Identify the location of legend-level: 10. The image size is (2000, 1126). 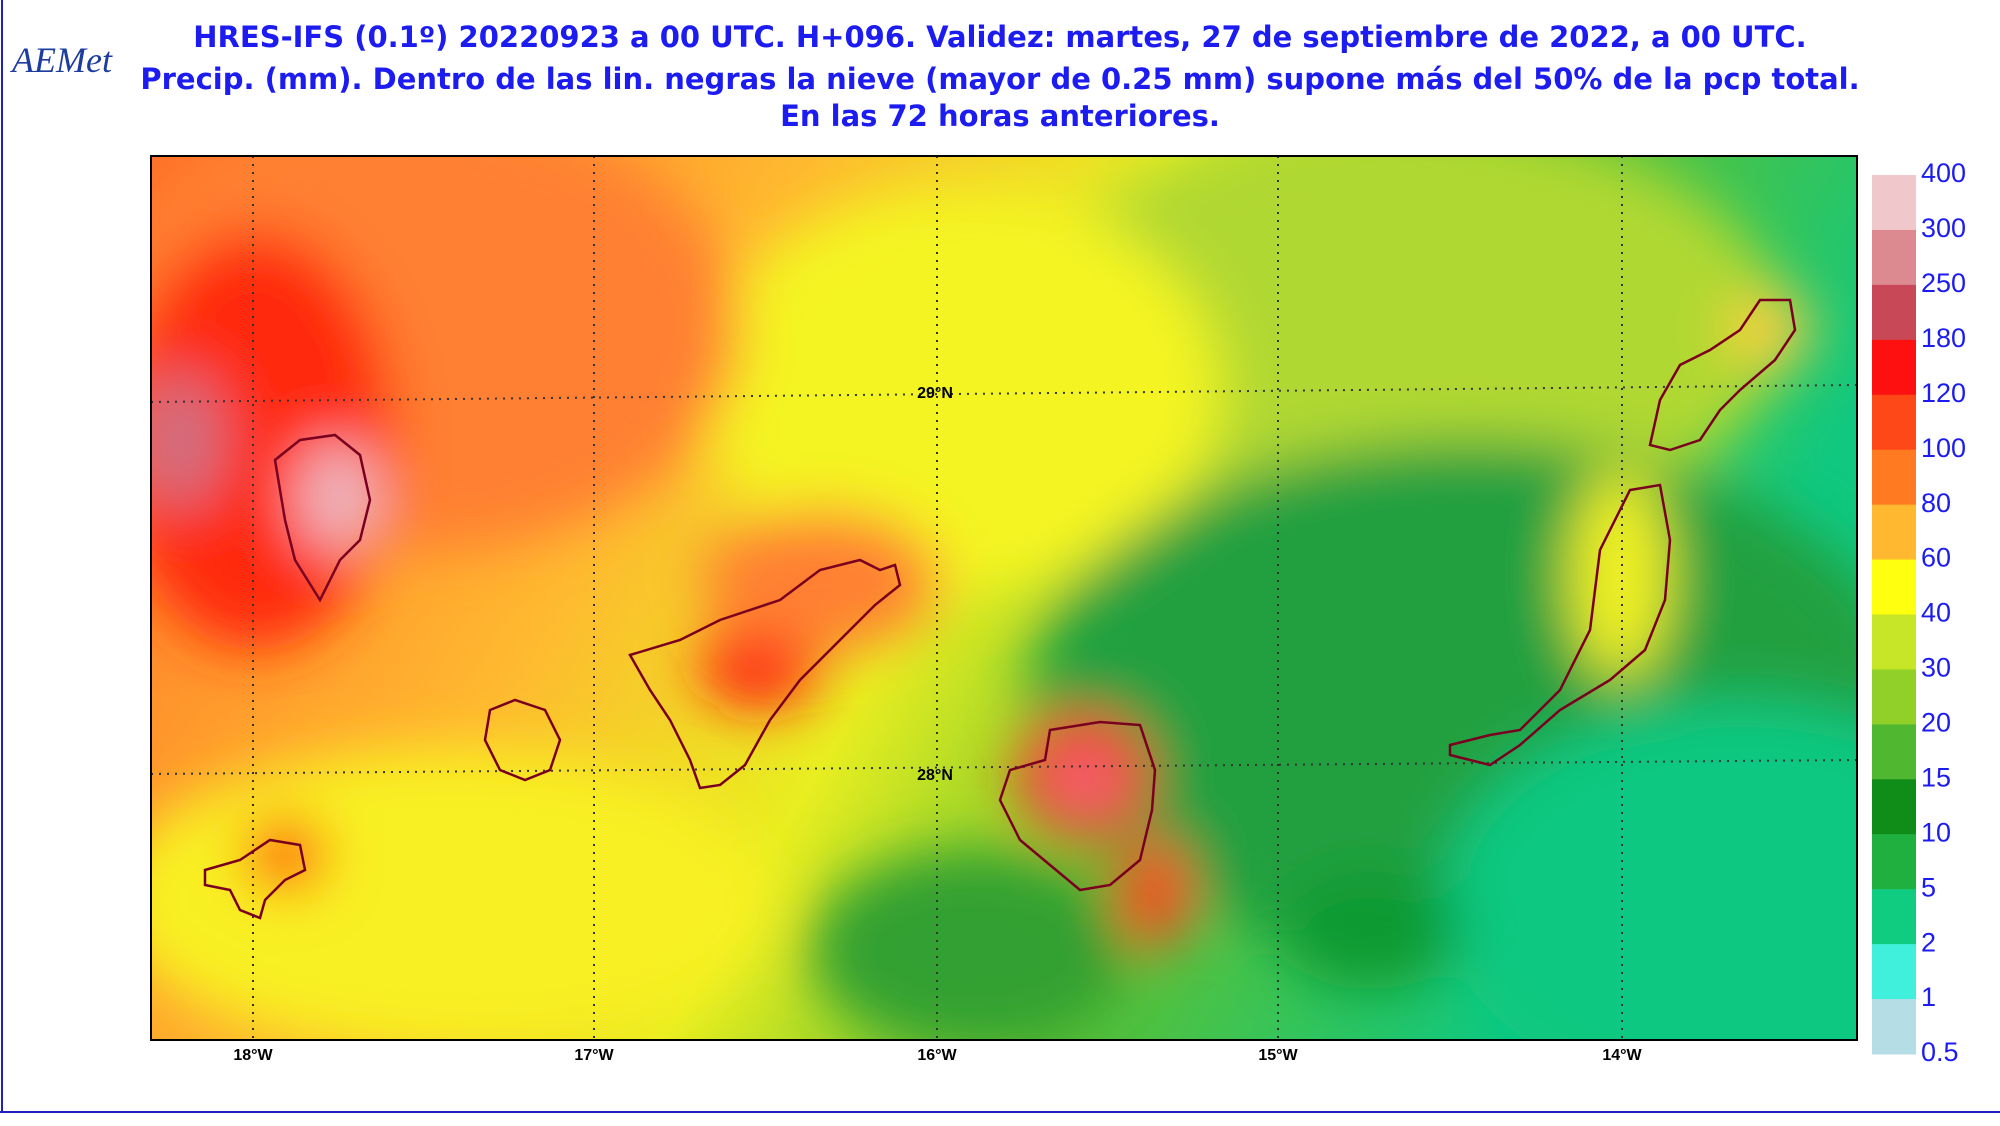
(1936, 832).